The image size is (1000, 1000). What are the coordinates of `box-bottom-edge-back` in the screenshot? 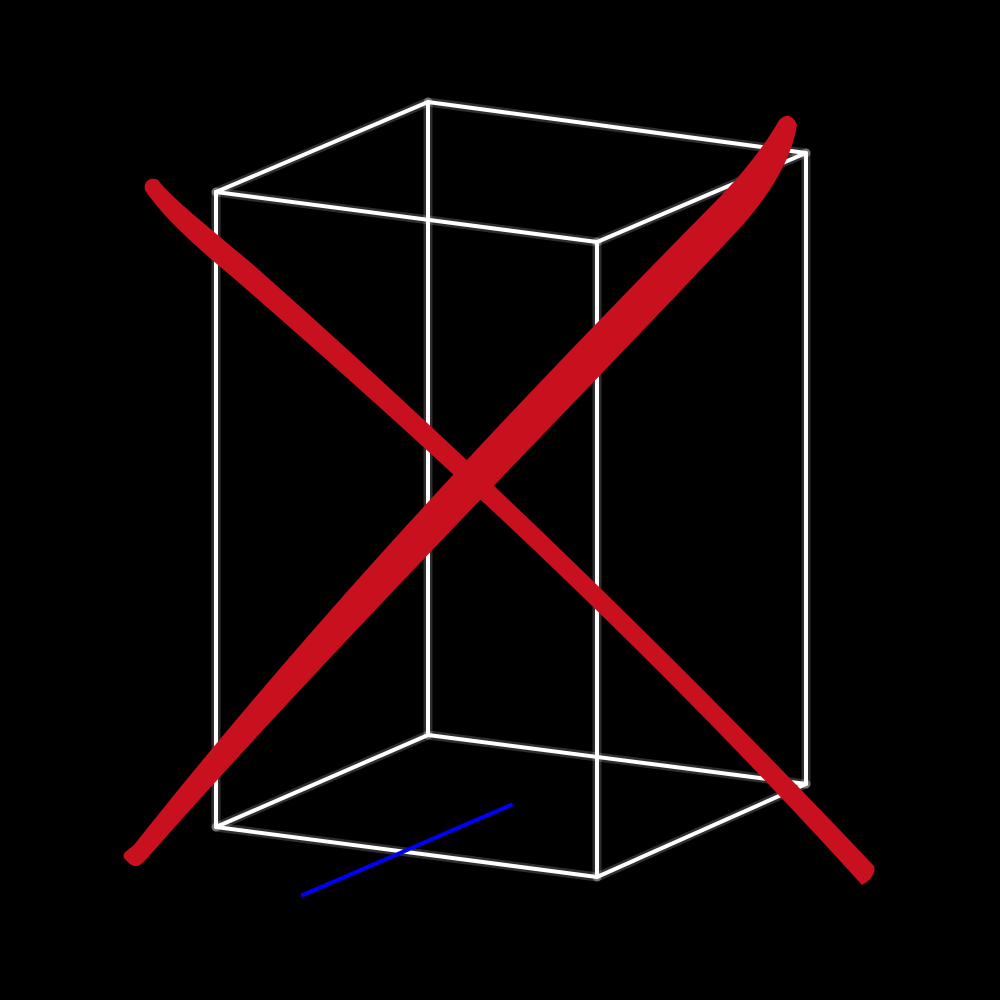 It's located at (617, 759).